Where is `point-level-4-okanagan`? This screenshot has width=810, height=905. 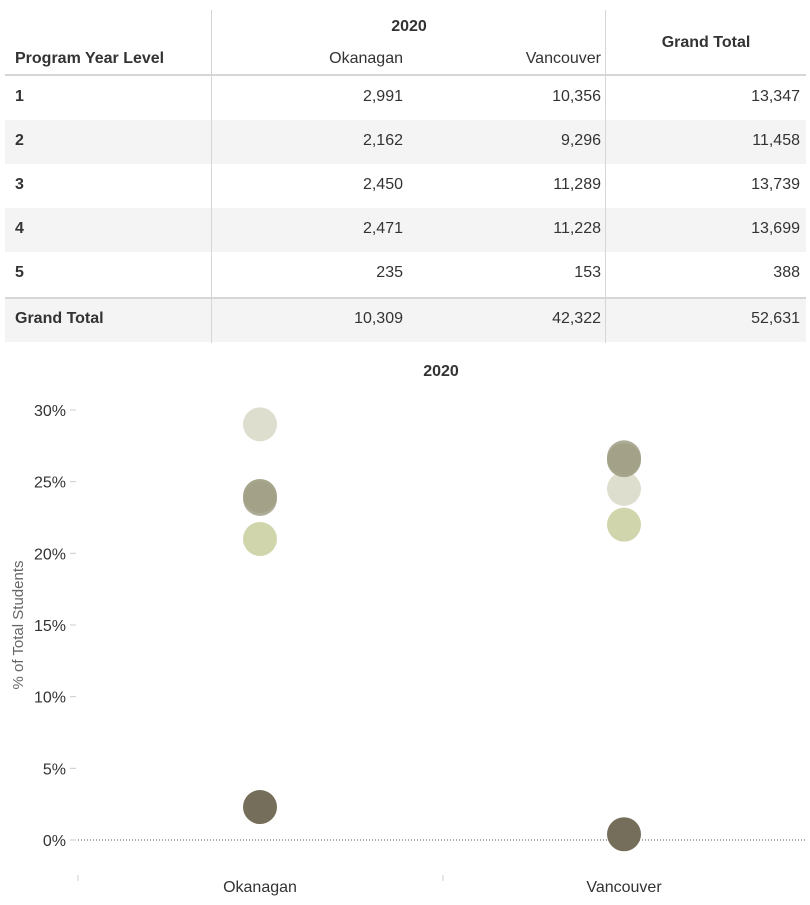
point-level-4-okanagan is located at coordinates (260, 496).